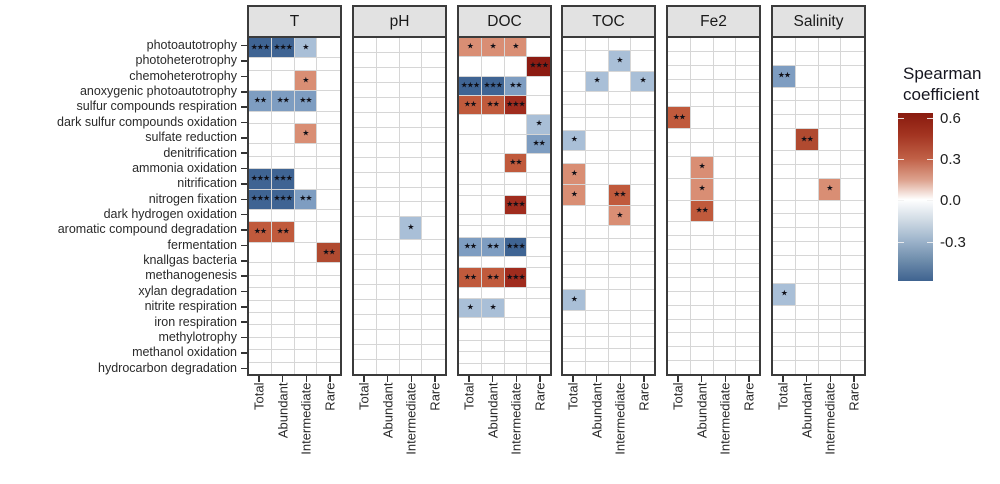  I want to click on row-label: methylotrophy, so click(197, 336).